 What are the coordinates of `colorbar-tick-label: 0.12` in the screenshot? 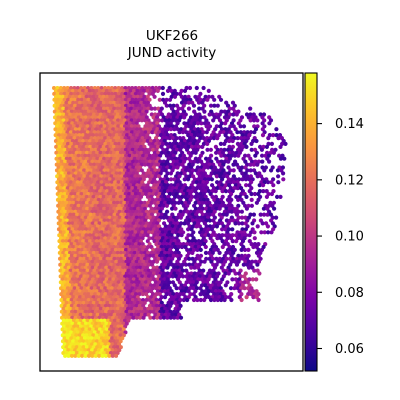 It's located at (349, 180).